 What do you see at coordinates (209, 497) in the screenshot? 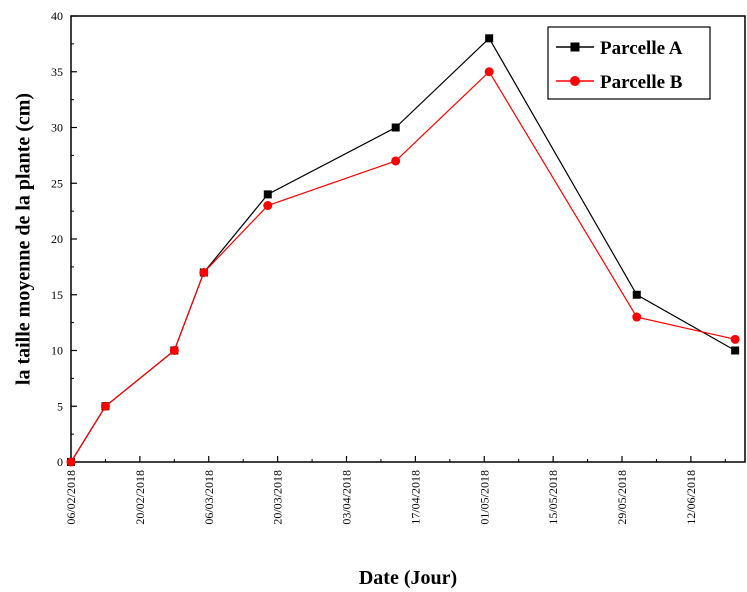
I see `x-tick-label: 06/03/2018` at bounding box center [209, 497].